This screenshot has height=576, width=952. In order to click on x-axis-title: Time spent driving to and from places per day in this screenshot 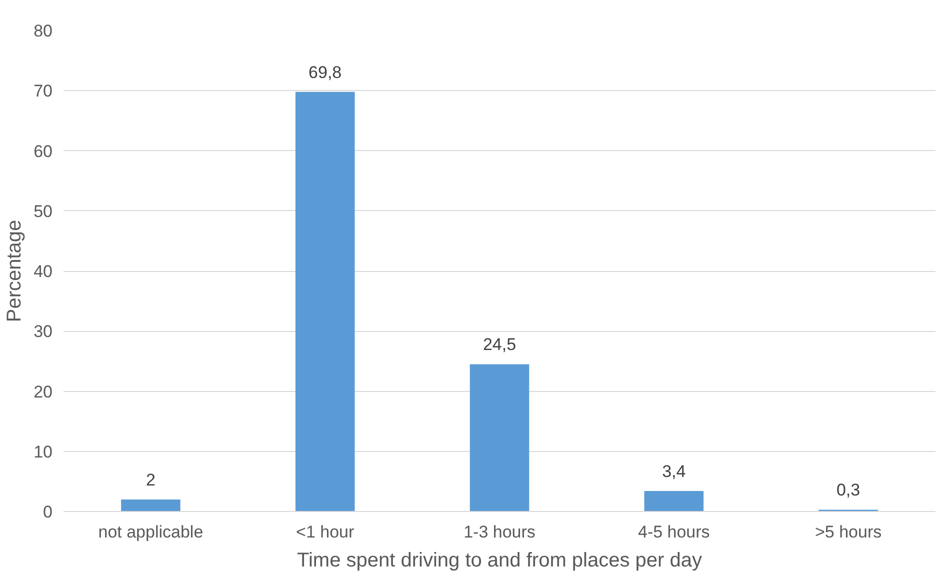, I will do `click(499, 561)`.